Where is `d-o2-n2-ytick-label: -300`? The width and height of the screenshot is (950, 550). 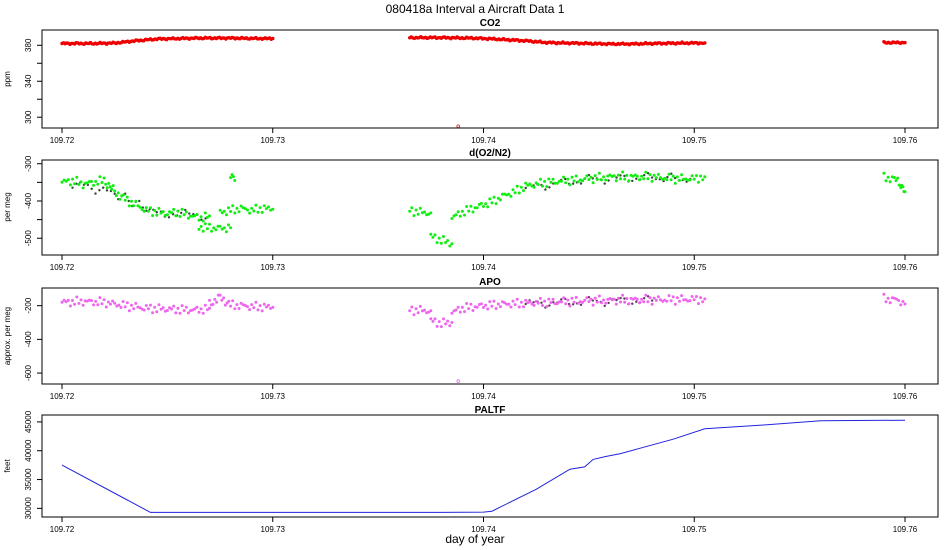
d-o2-n2-ytick-label: -300 is located at coordinates (28, 163).